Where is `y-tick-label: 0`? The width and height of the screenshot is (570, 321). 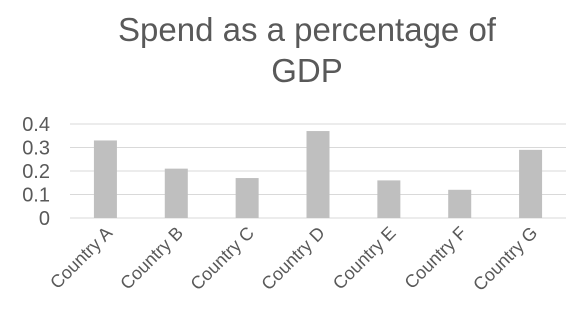 y-tick-label: 0 is located at coordinates (44, 219).